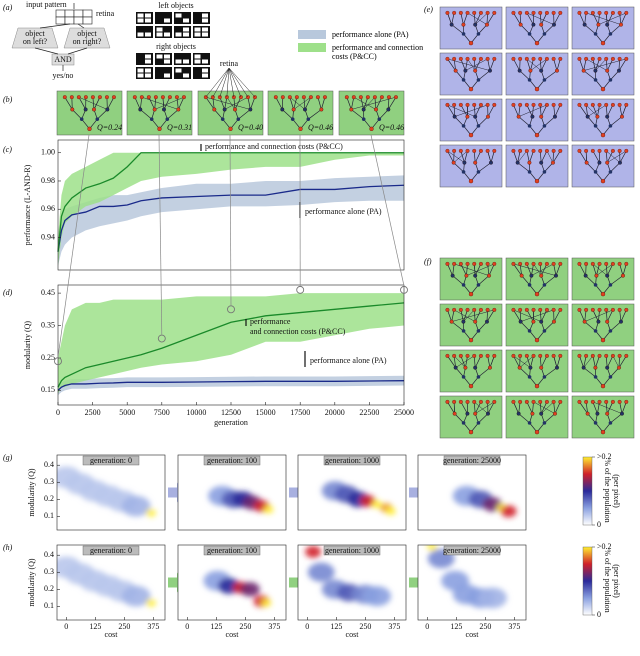 This screenshot has width=640, height=656. Describe the element at coordinates (231, 385) in the screenshot. I see `band` at that location.